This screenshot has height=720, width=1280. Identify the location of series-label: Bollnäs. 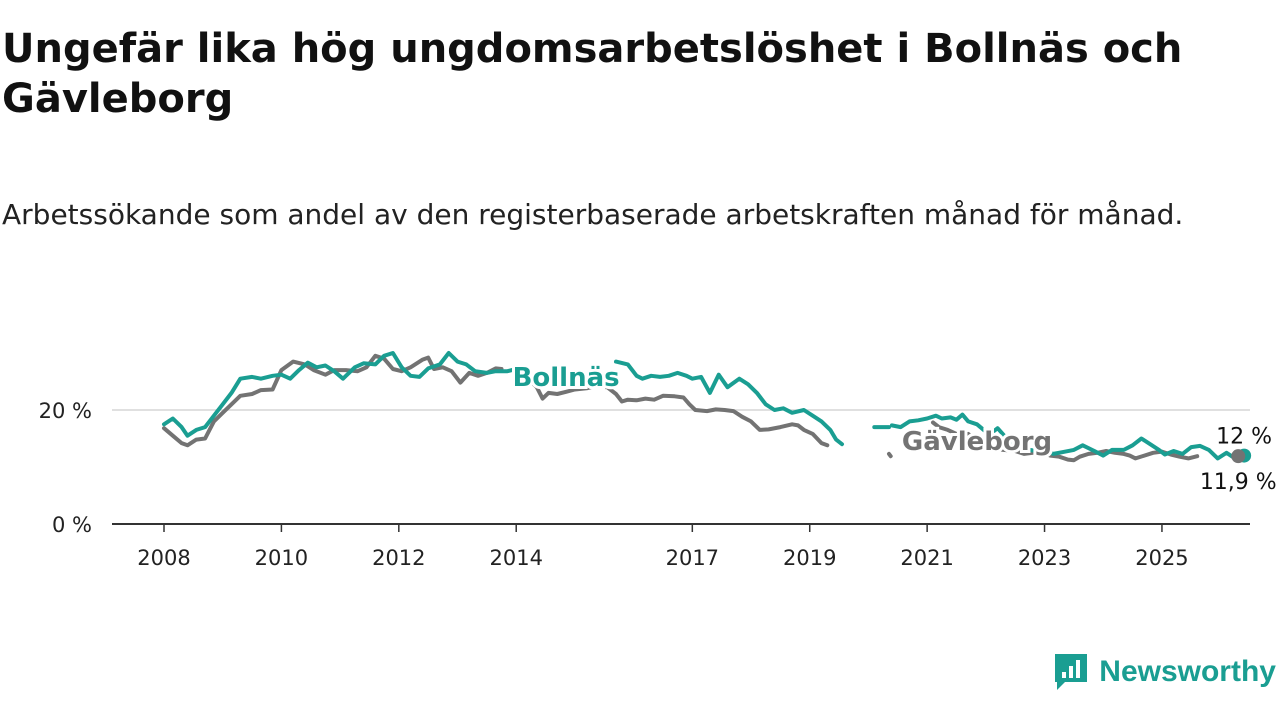
(566, 378).